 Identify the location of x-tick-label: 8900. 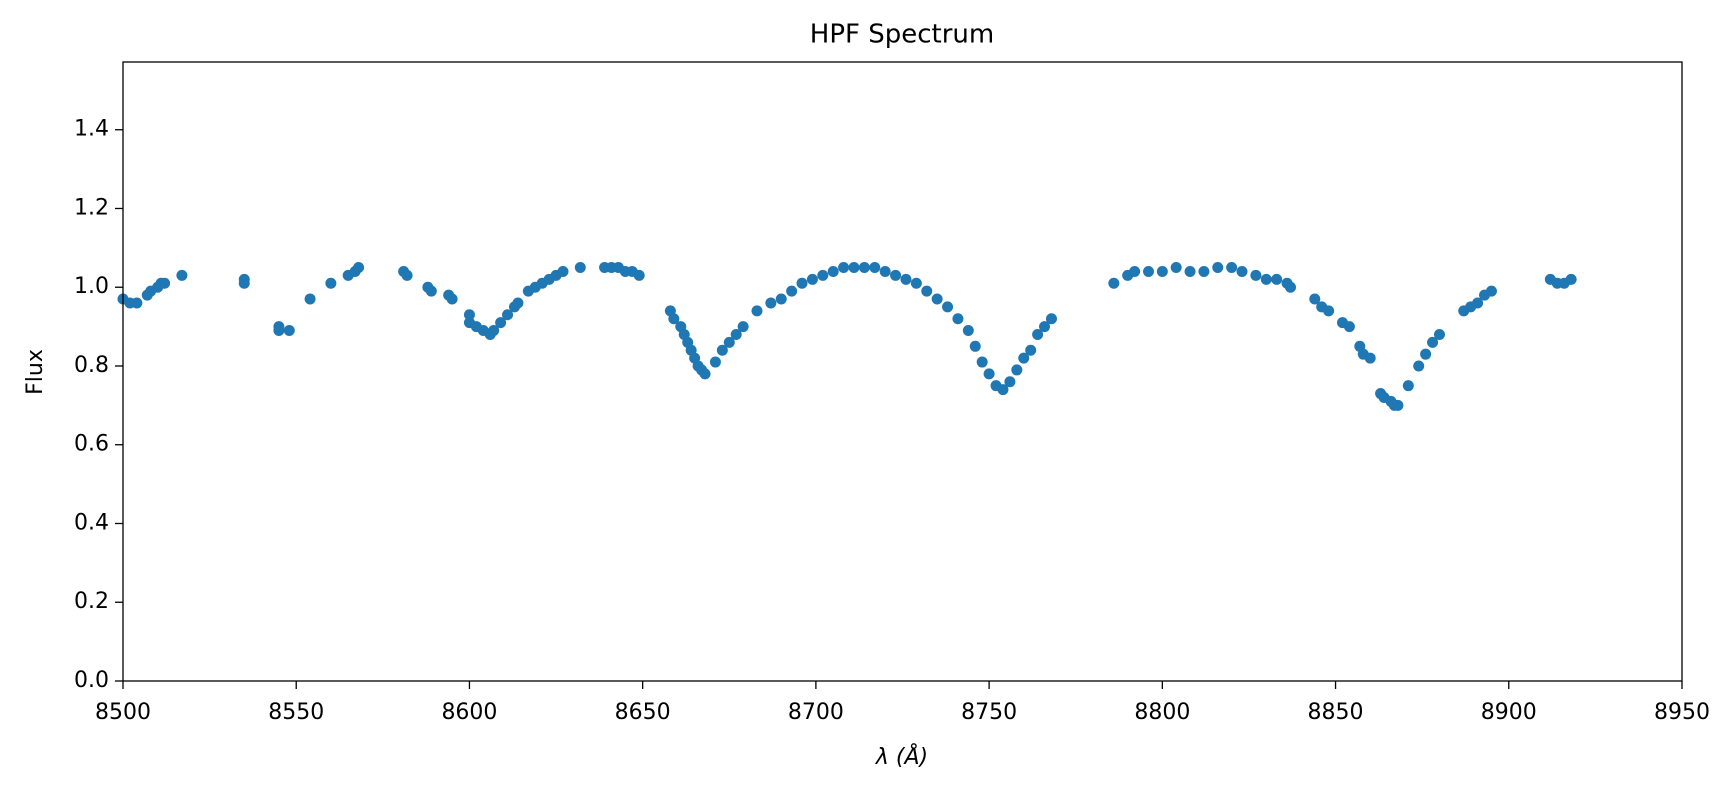
(1509, 712).